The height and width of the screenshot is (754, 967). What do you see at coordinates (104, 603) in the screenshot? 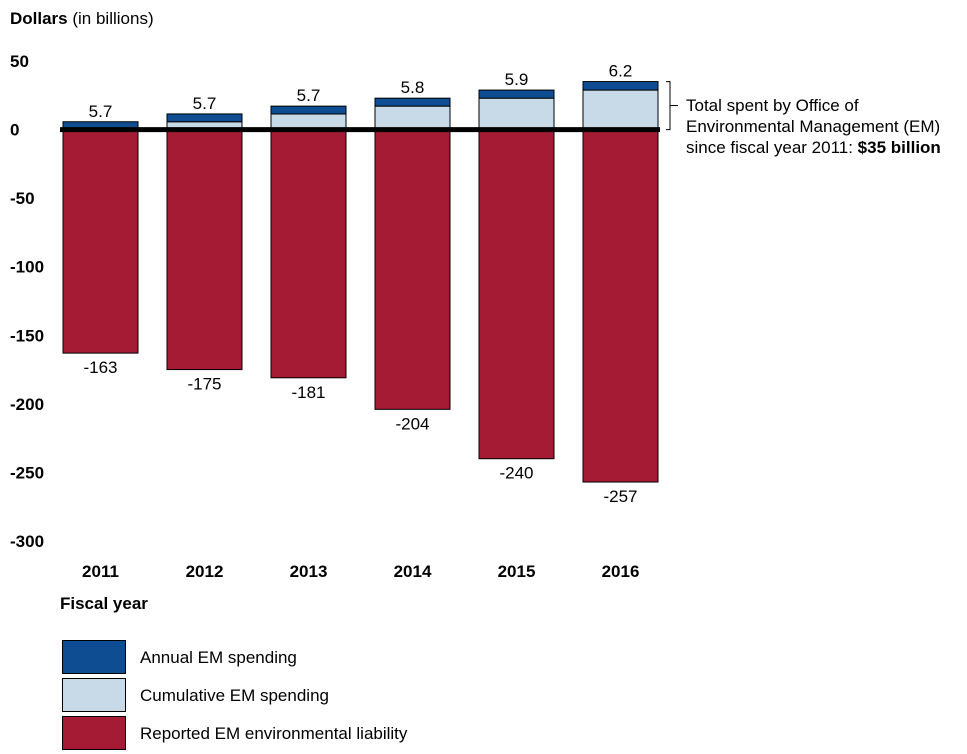
I see `x-axis-label: Fiscal year` at bounding box center [104, 603].